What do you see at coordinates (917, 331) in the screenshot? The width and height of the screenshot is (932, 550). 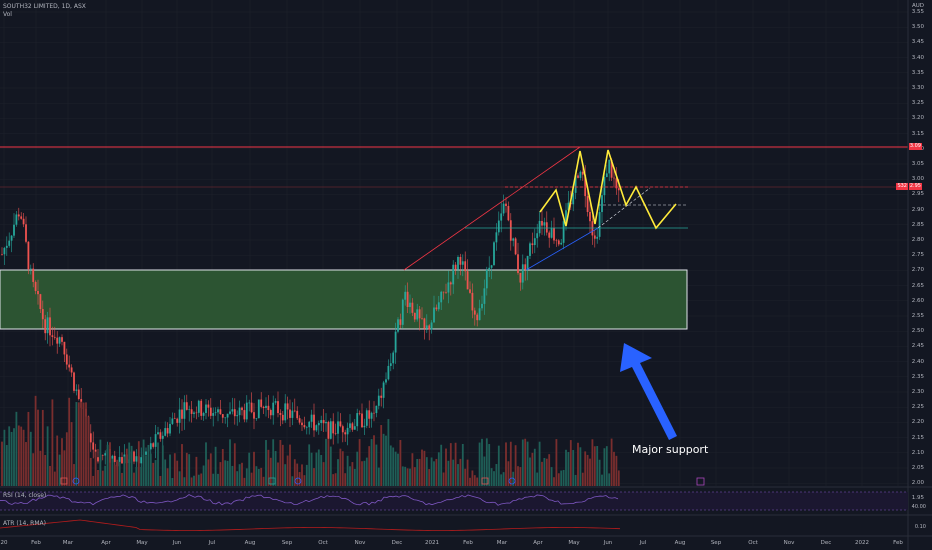 I see `price-tick-label: 2.50` at bounding box center [917, 331].